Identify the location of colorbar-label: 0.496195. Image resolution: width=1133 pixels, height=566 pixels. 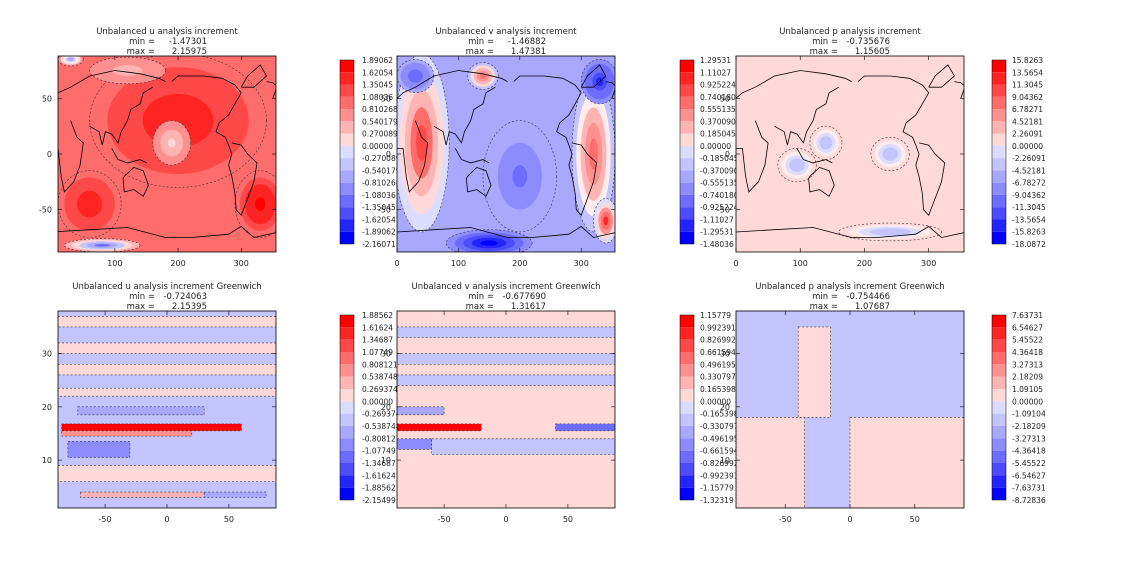
(718, 364).